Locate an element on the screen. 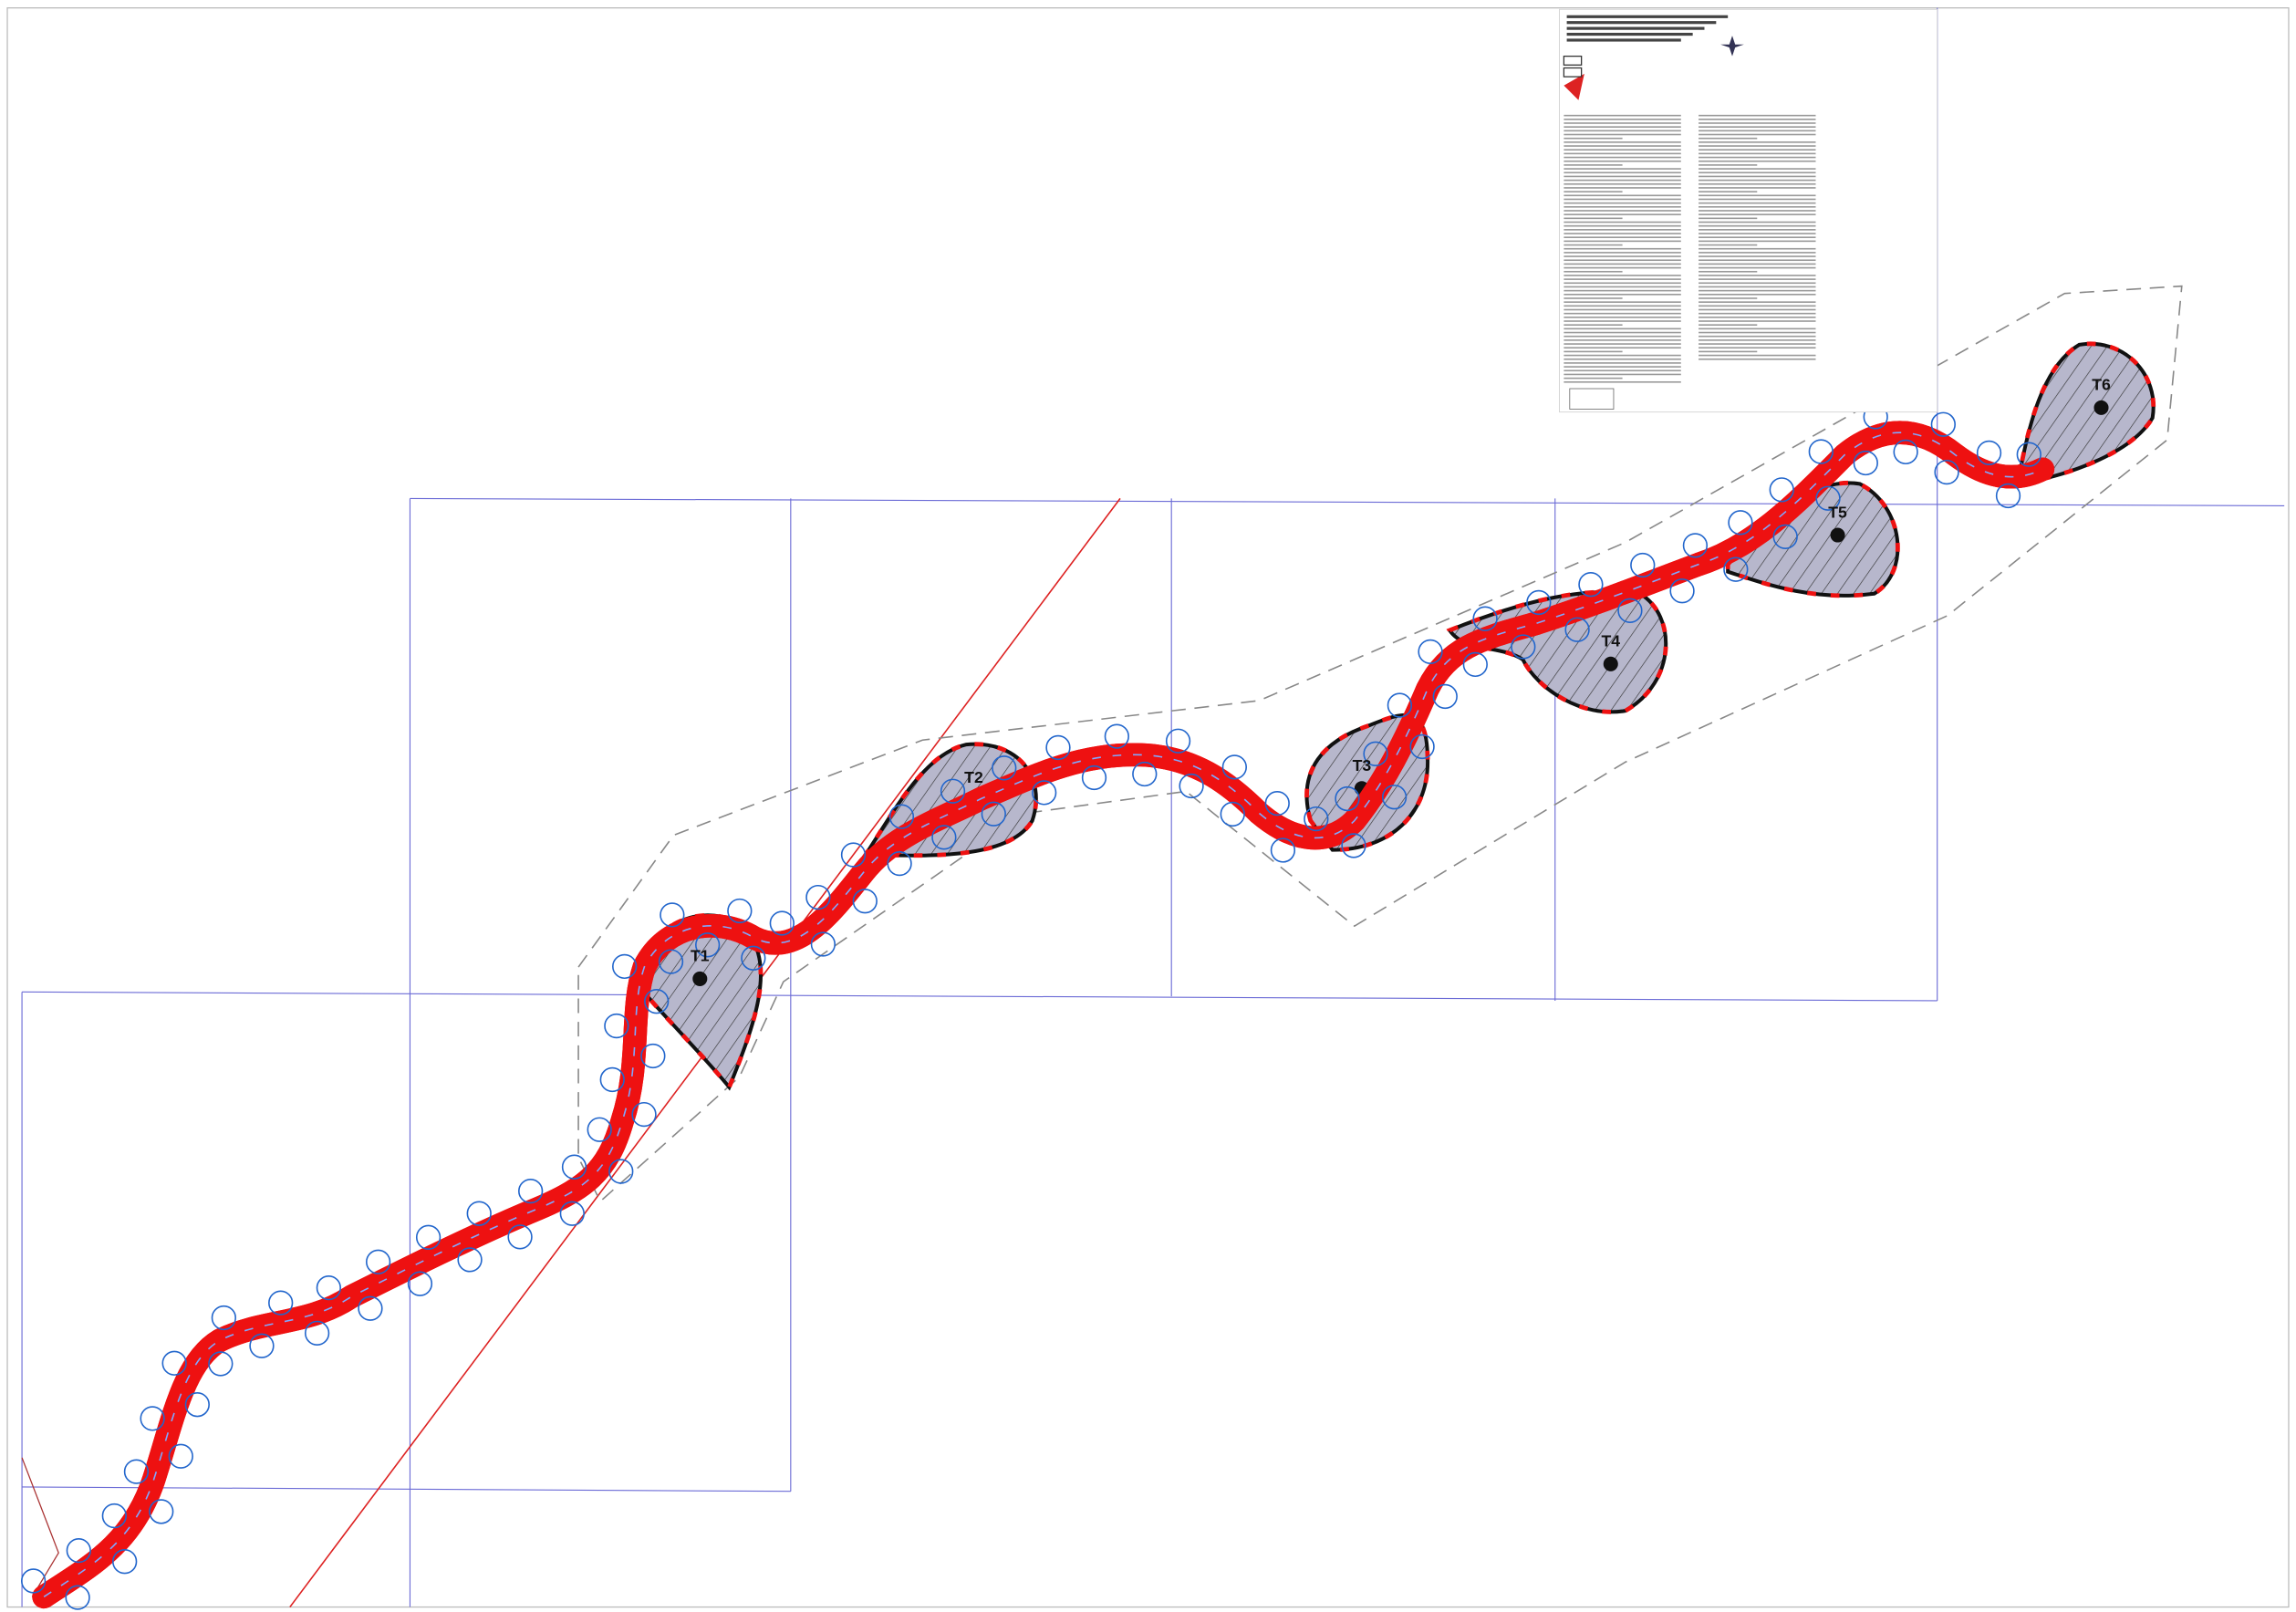 The height and width of the screenshot is (1612, 2296). turbine-symbol is located at coordinates (2101, 408).